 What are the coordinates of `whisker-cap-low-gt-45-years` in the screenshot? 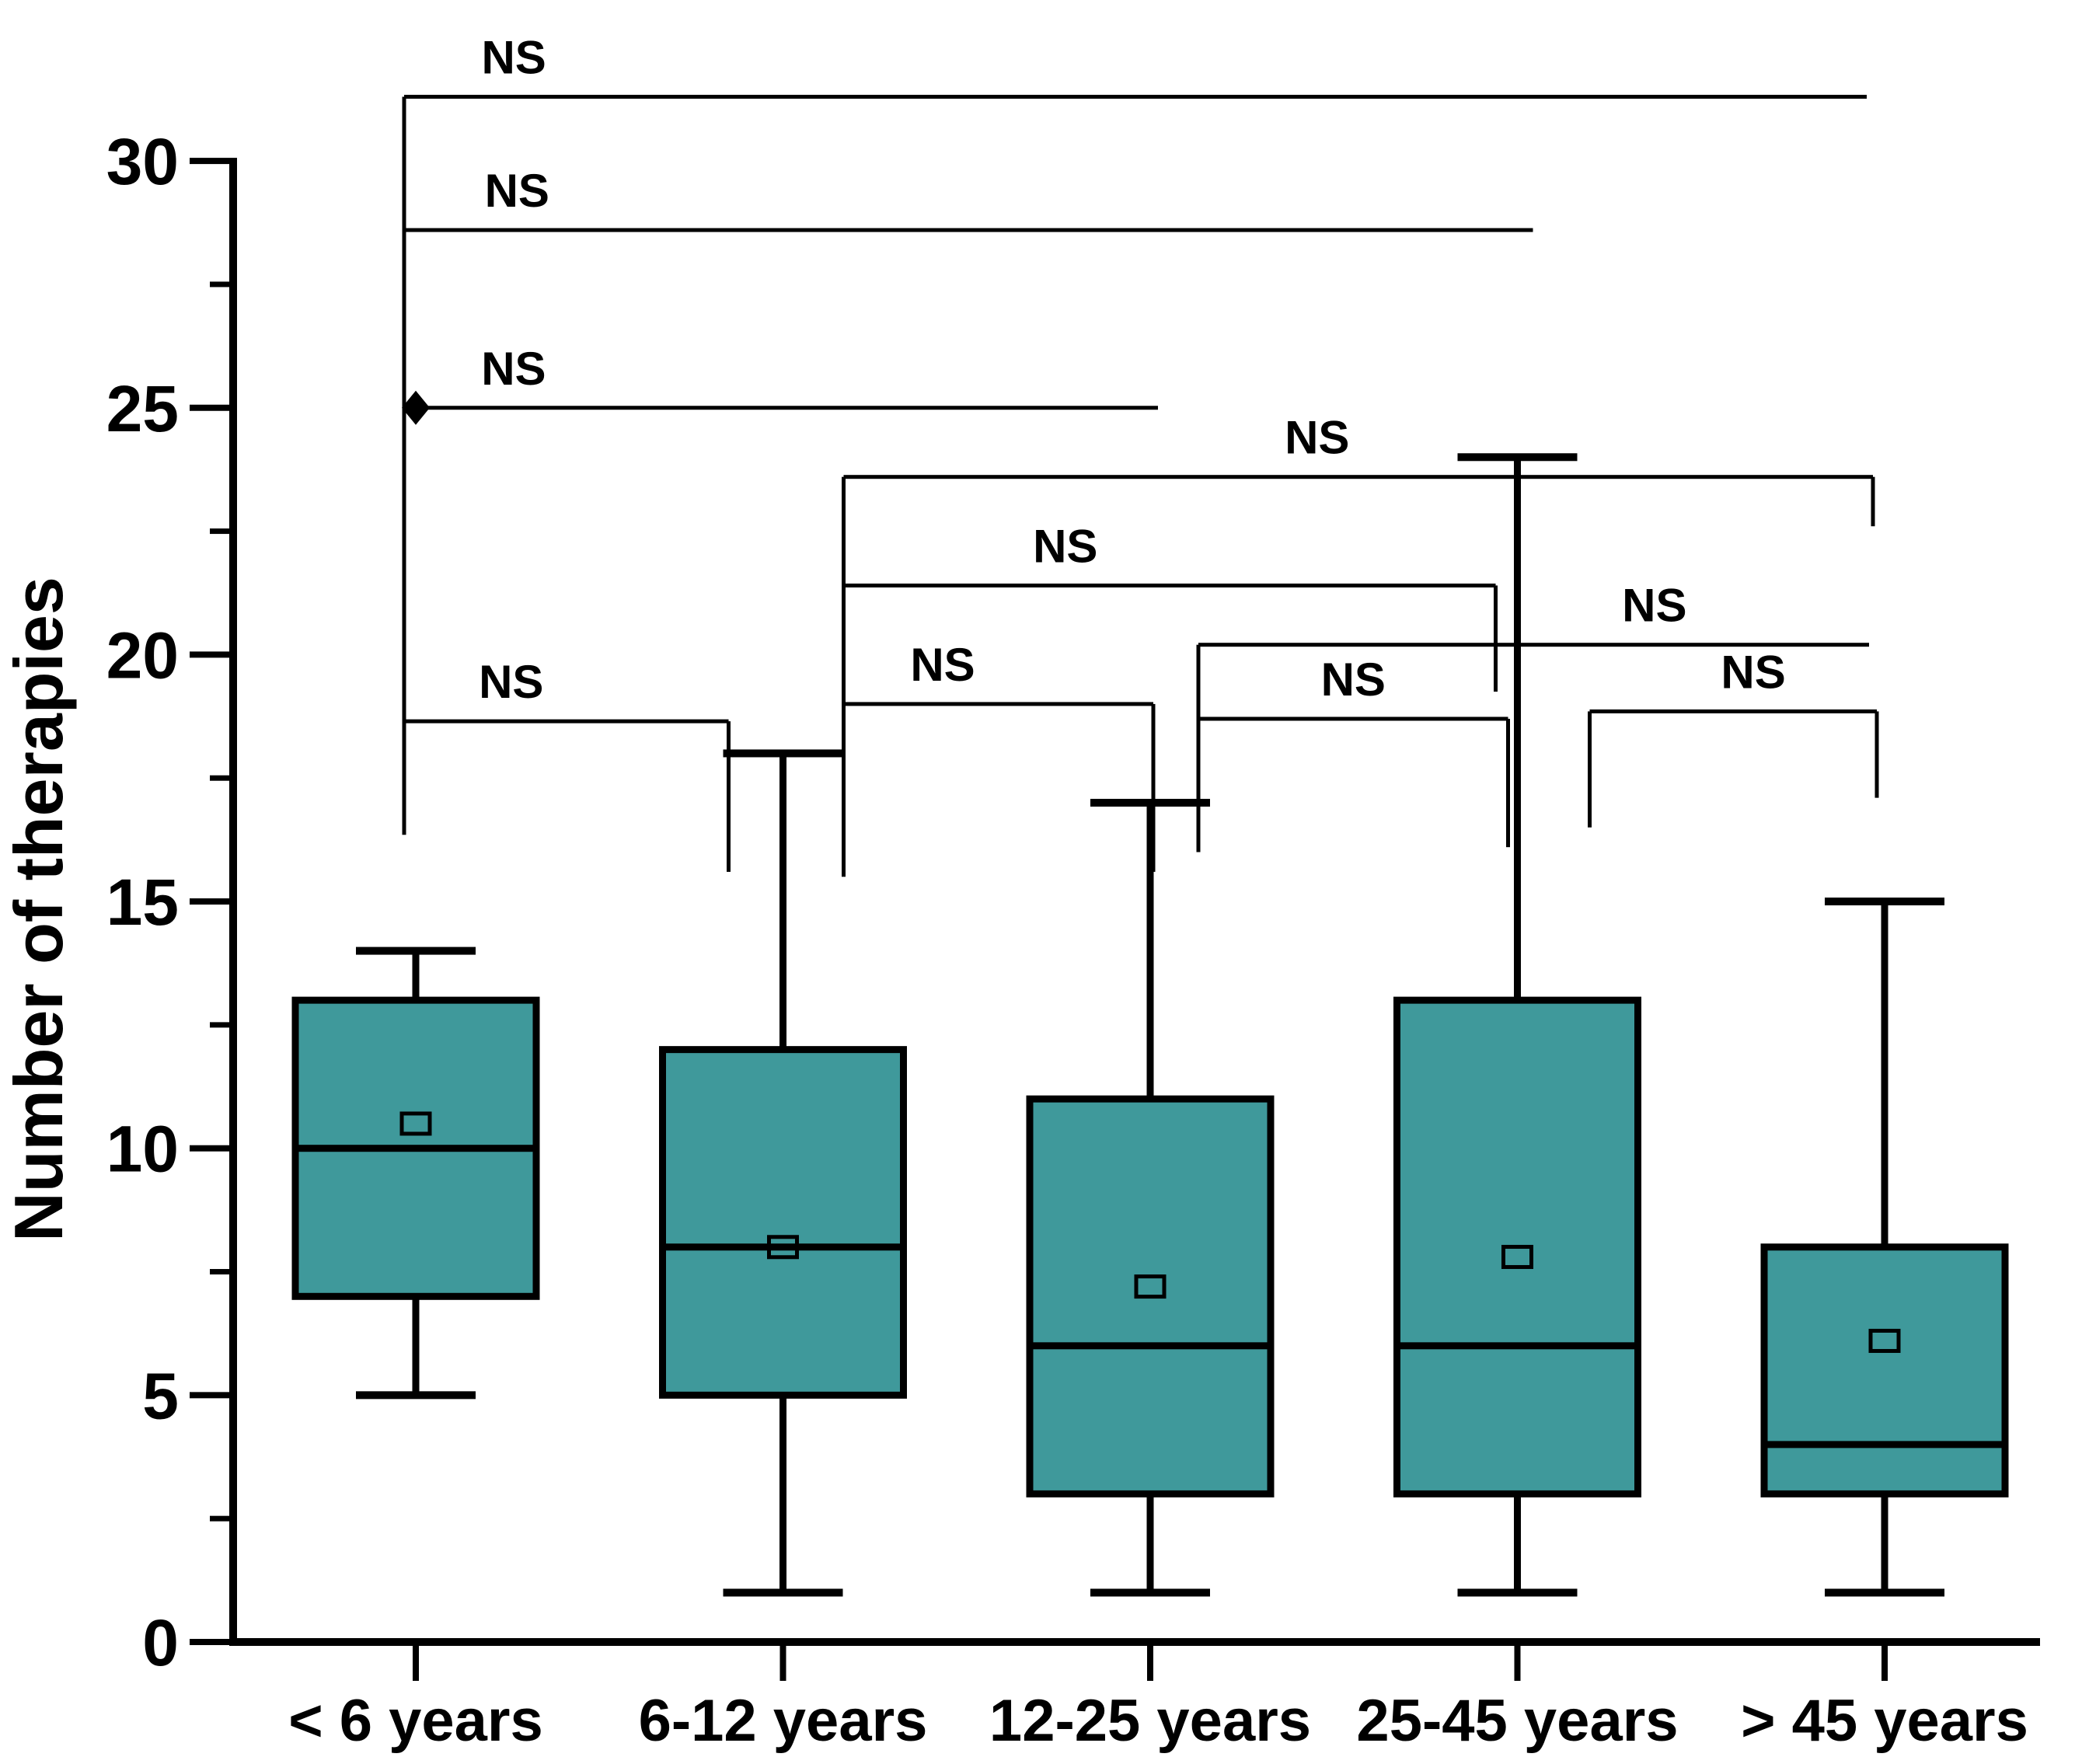 It's located at (1884, 1592).